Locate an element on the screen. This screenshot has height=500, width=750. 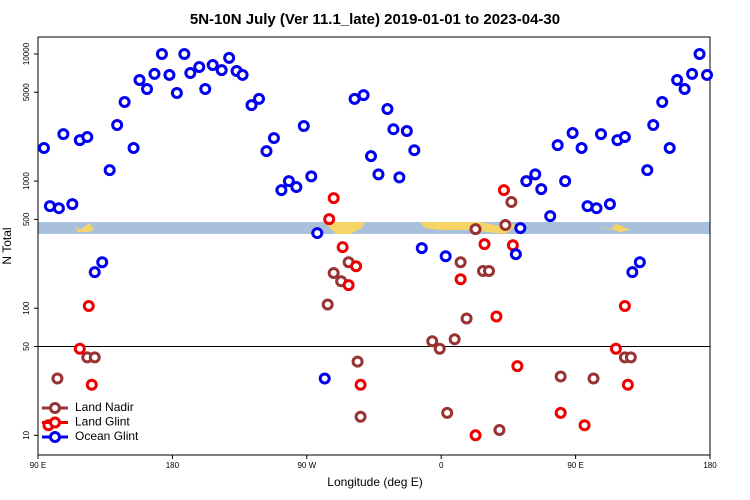
y-tick-label: 100 is located at coordinates (26, 308).